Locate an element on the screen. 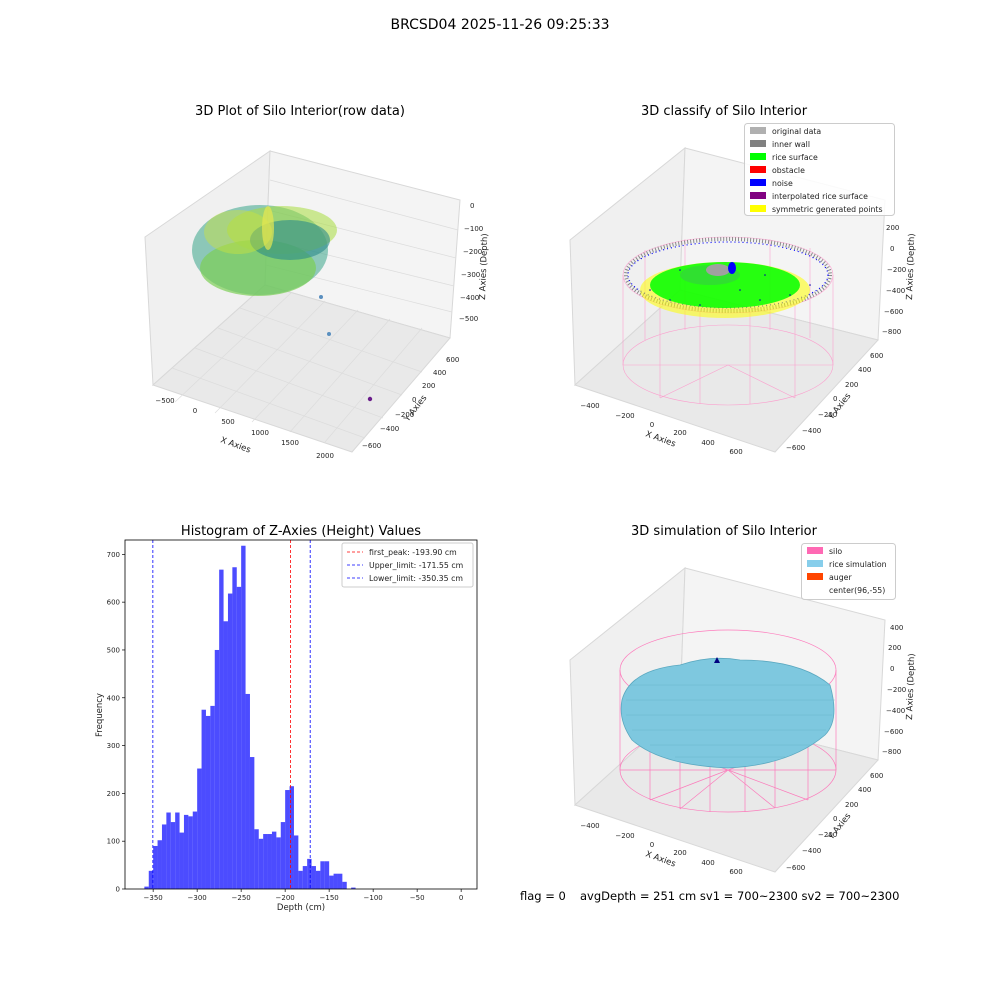 This screenshot has height=1000, width=1000. p4-ztick: 400 is located at coordinates (896, 628).